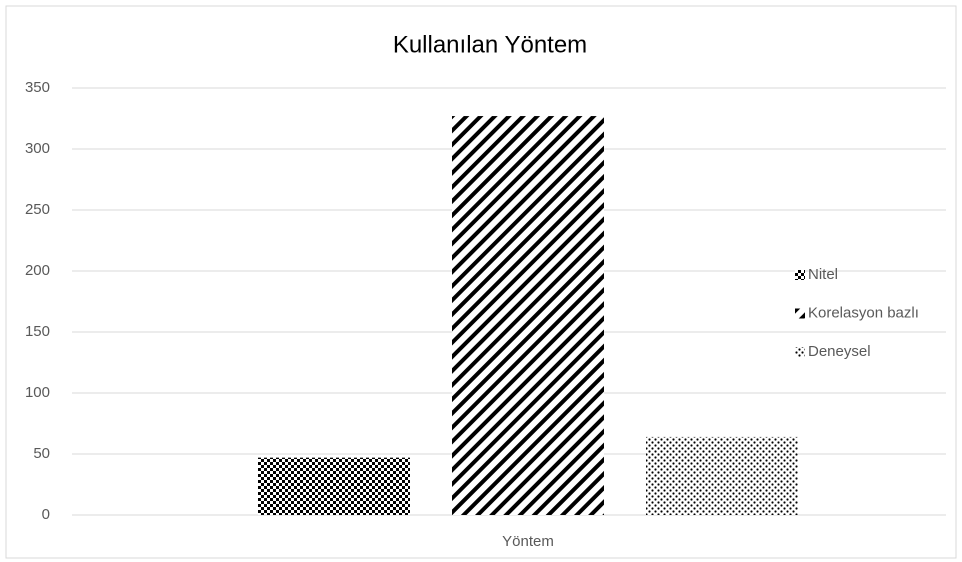  What do you see at coordinates (41, 453) in the screenshot?
I see `y-tick-label: 50` at bounding box center [41, 453].